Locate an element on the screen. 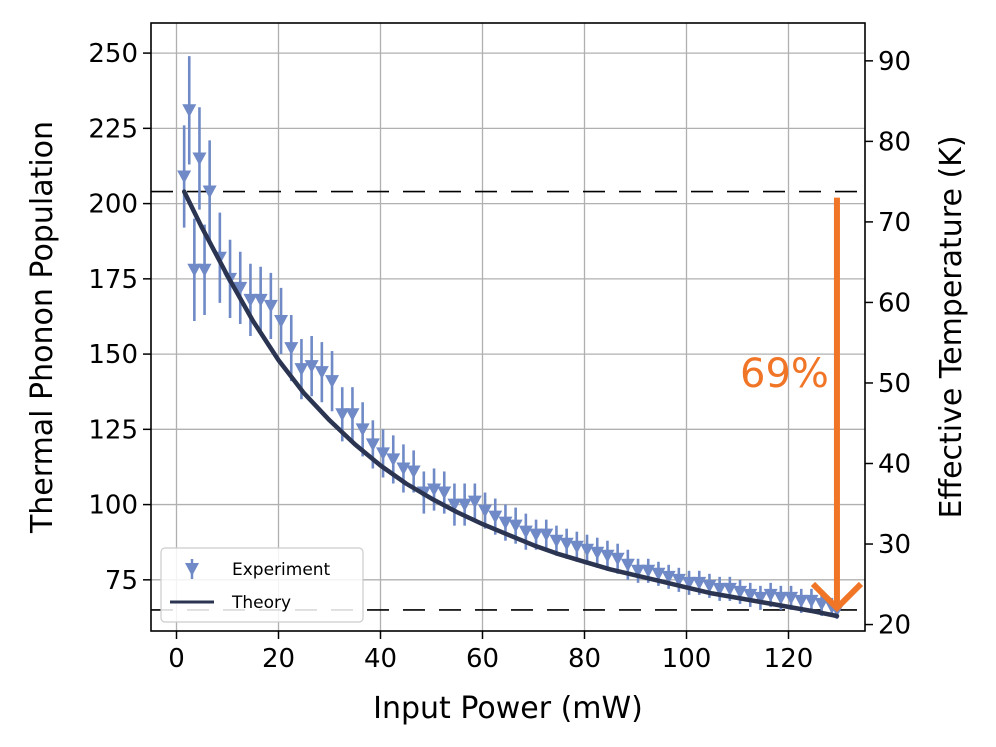  x-tick-label: 60 is located at coordinates (482, 659).